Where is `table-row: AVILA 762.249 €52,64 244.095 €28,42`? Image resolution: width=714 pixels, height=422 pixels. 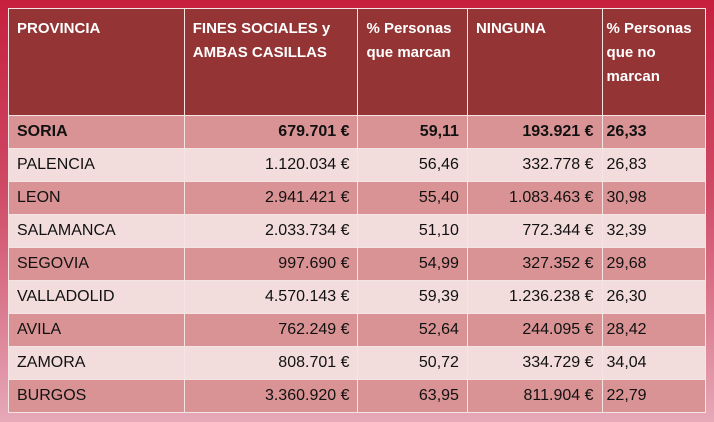 table-row: AVILA 762.249 €52,64 244.095 €28,42 is located at coordinates (357, 330).